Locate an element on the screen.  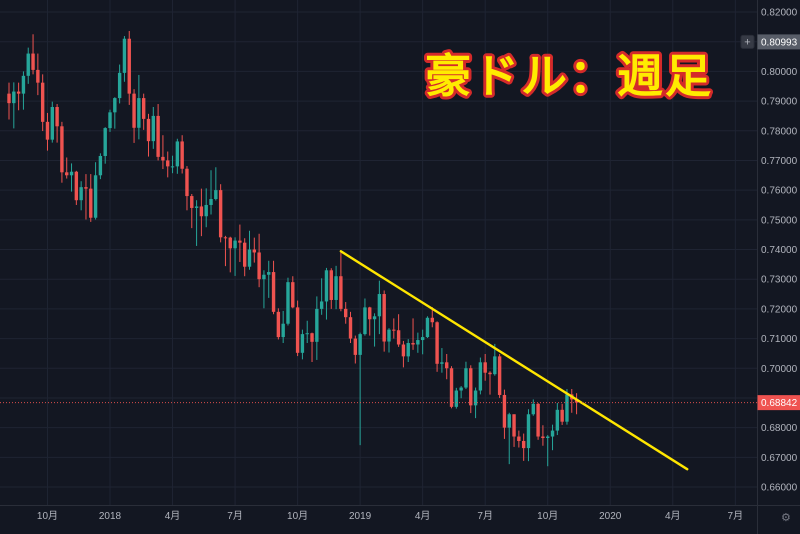
price-axis-label: 0.74000 is located at coordinates (779, 250).